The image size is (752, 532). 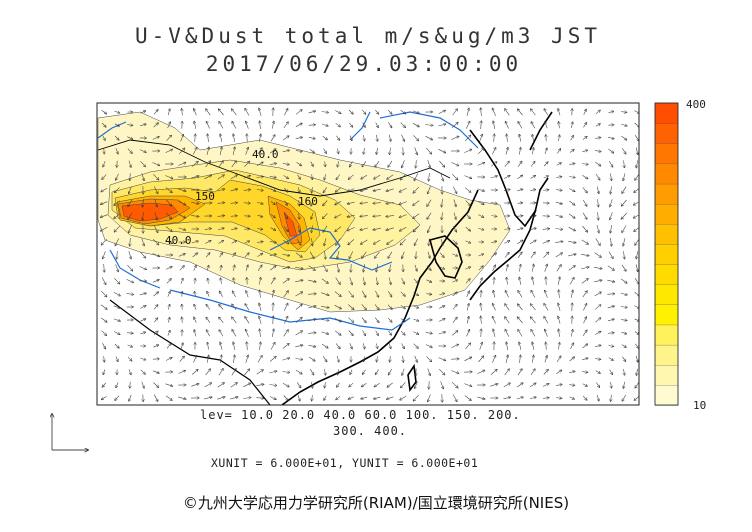 What do you see at coordinates (367, 36) in the screenshot?
I see `map-title-line1: U-V&Dust total m/s&ug/m3 JST` at bounding box center [367, 36].